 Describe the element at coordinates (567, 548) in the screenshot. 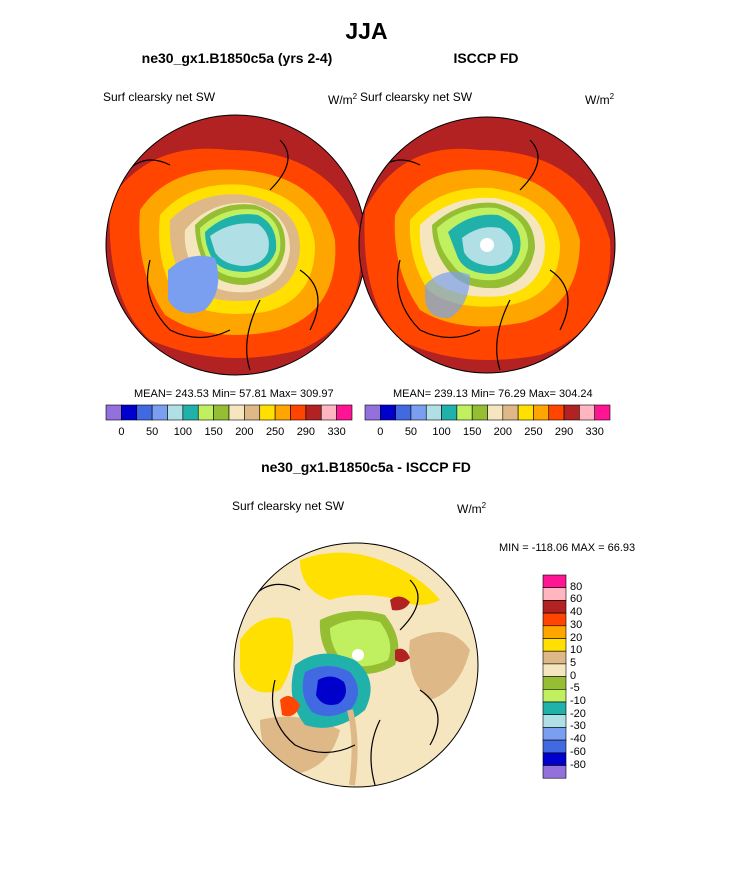

I see `difference-stats: MIN = -118.06 MAX = 66.93` at that location.